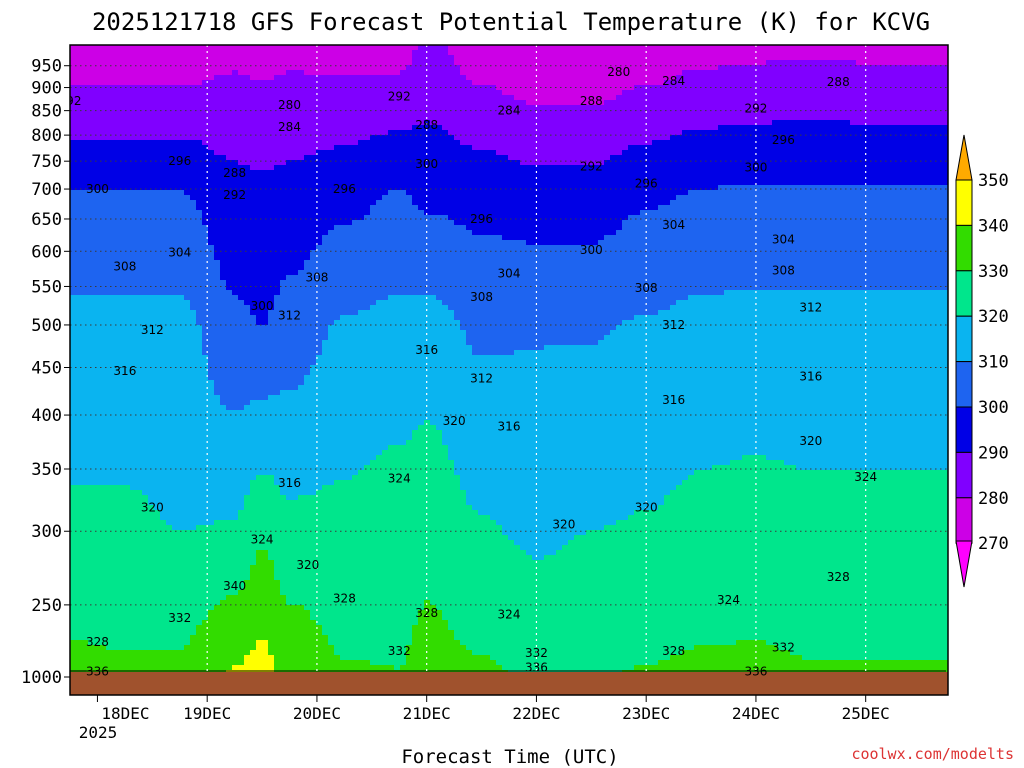 This screenshot has width=1024, height=768. What do you see at coordinates (97, 189) in the screenshot?
I see `contour-label: 300` at bounding box center [97, 189].